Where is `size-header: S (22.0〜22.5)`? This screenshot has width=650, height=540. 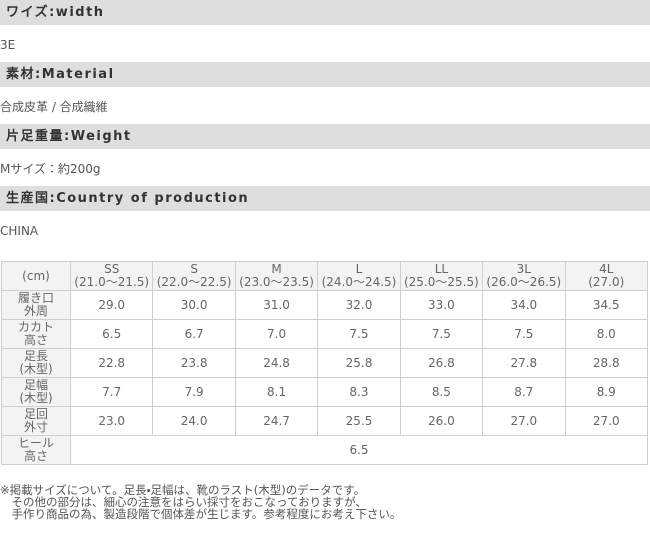 size-header: S (22.0〜22.5) is located at coordinates (194, 276).